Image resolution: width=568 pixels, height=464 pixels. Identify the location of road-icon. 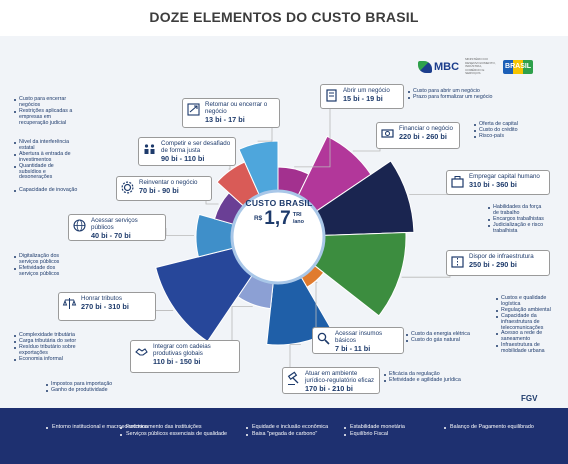
(457, 261).